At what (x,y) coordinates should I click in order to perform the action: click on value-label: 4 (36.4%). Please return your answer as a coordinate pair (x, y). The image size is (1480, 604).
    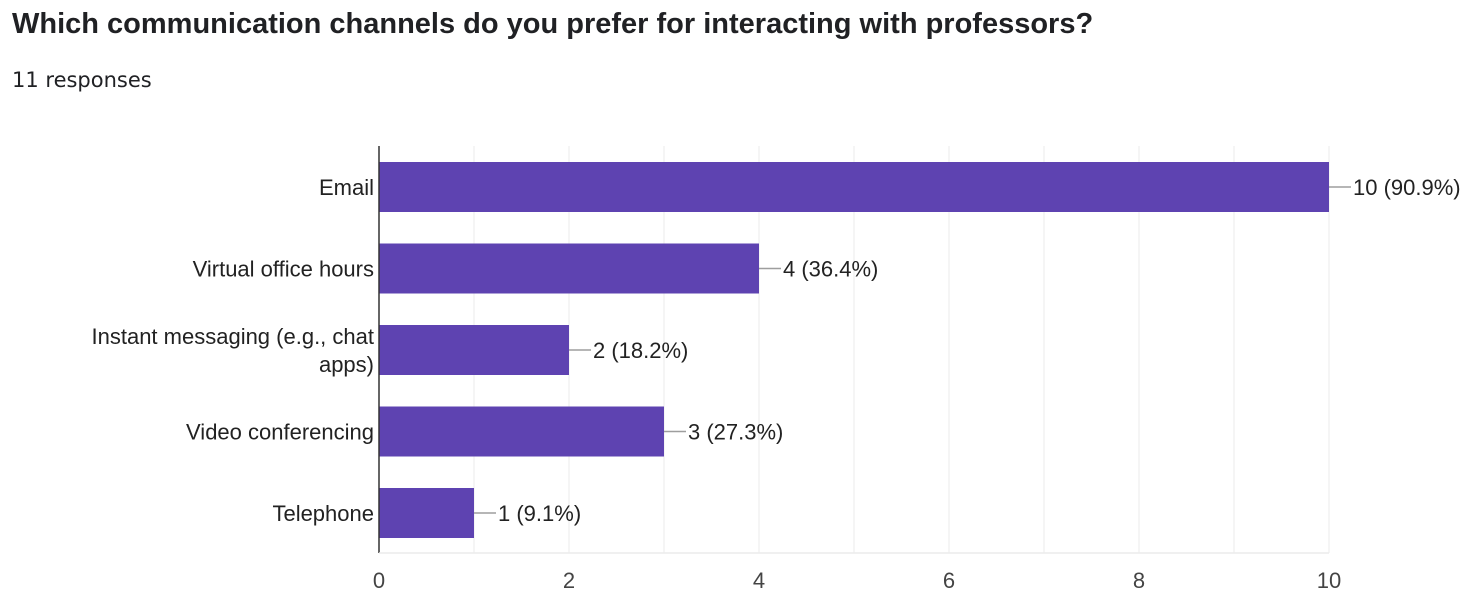
    Looking at the image, I should click on (830, 269).